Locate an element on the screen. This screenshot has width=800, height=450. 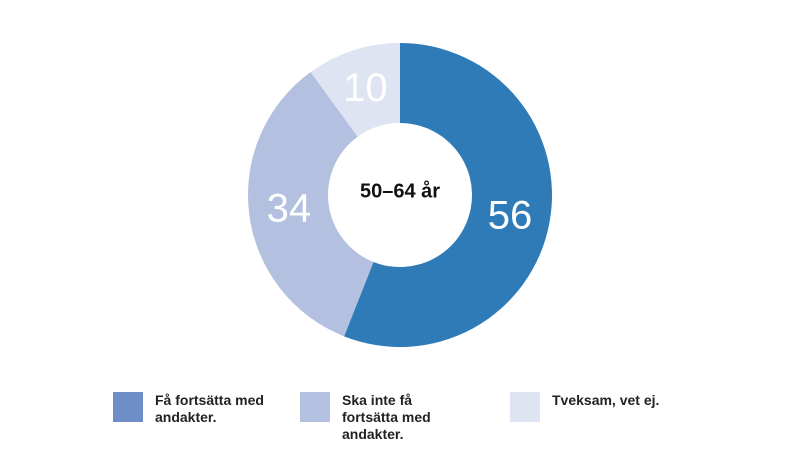
legend-item: Ska inte få fortsätta med andakter. is located at coordinates (383, 417).